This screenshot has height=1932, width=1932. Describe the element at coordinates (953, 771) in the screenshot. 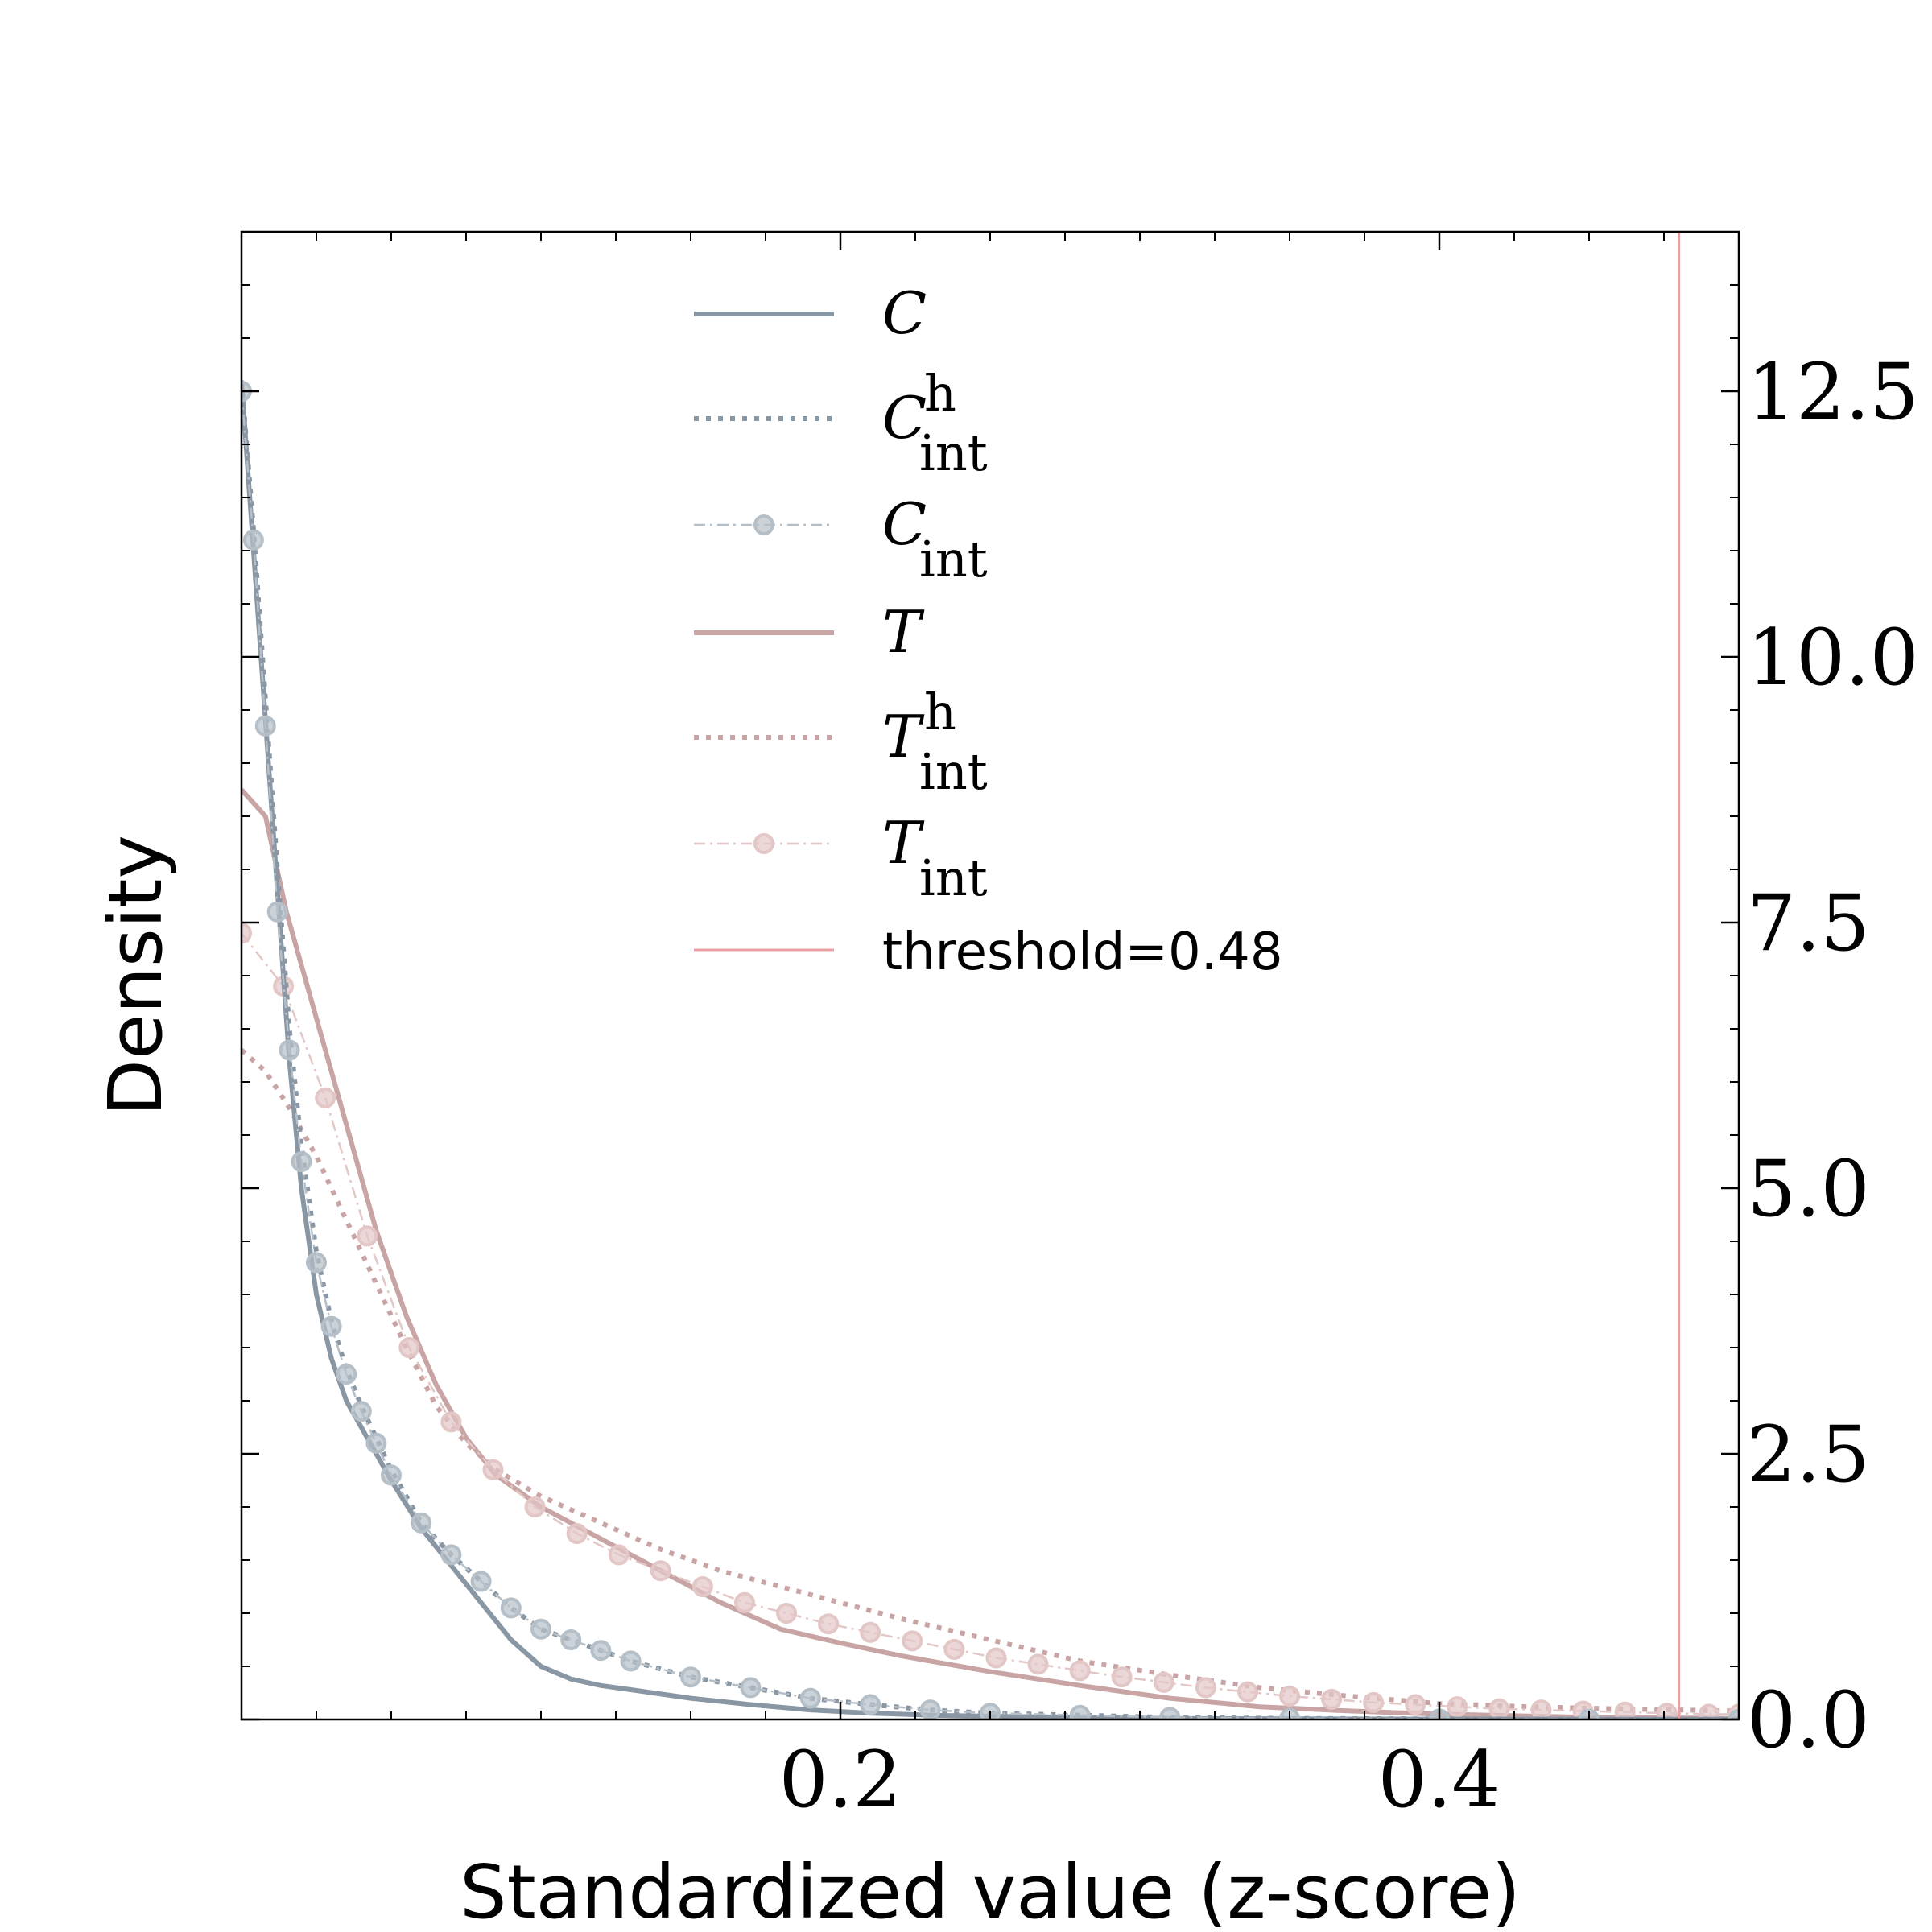

I see `legend-sub-4: int` at that location.